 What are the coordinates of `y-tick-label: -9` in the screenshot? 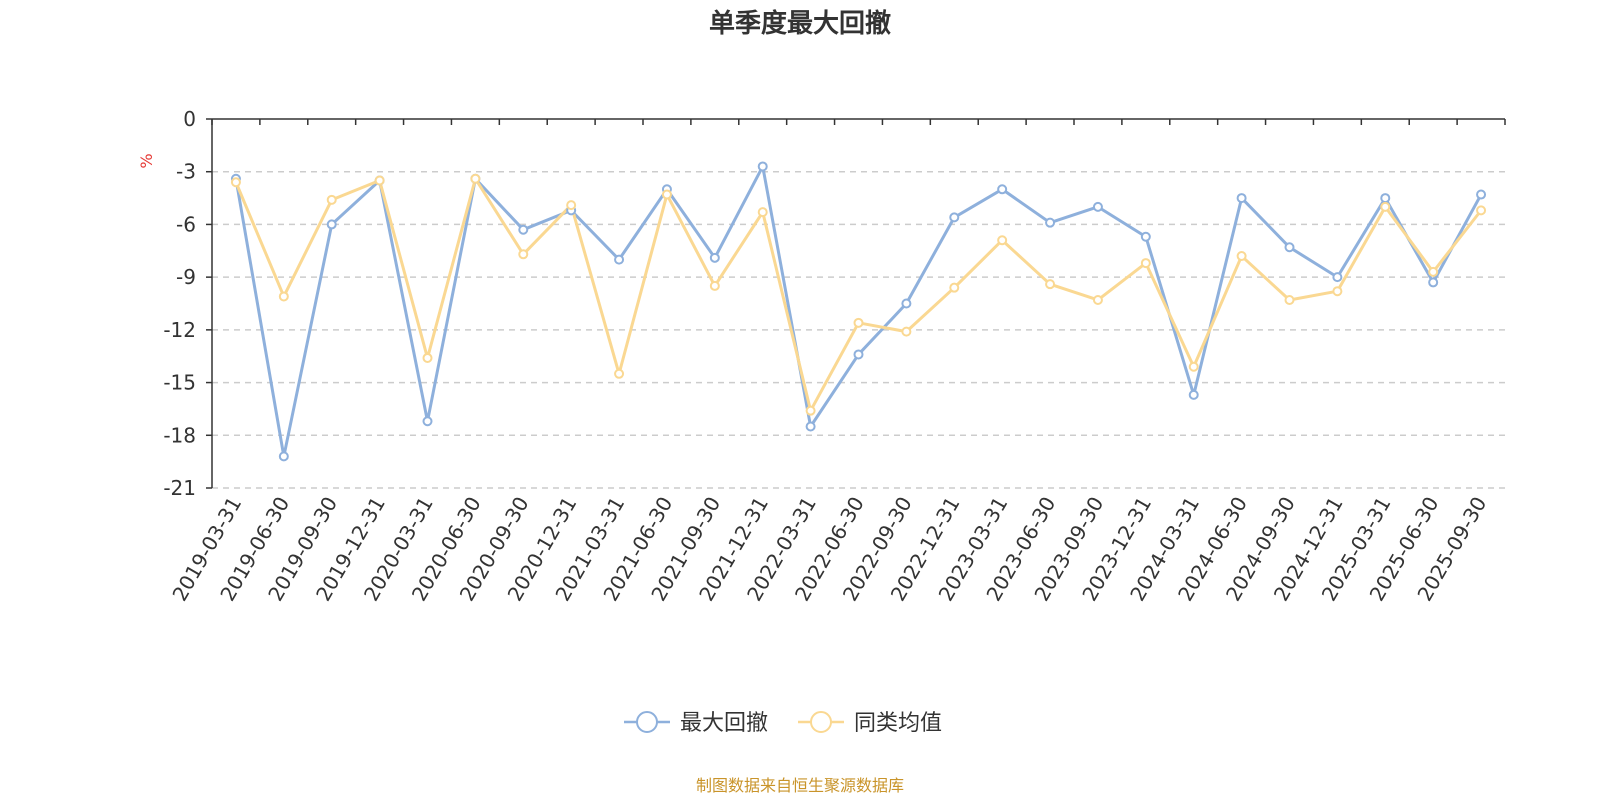 It's located at (186, 277).